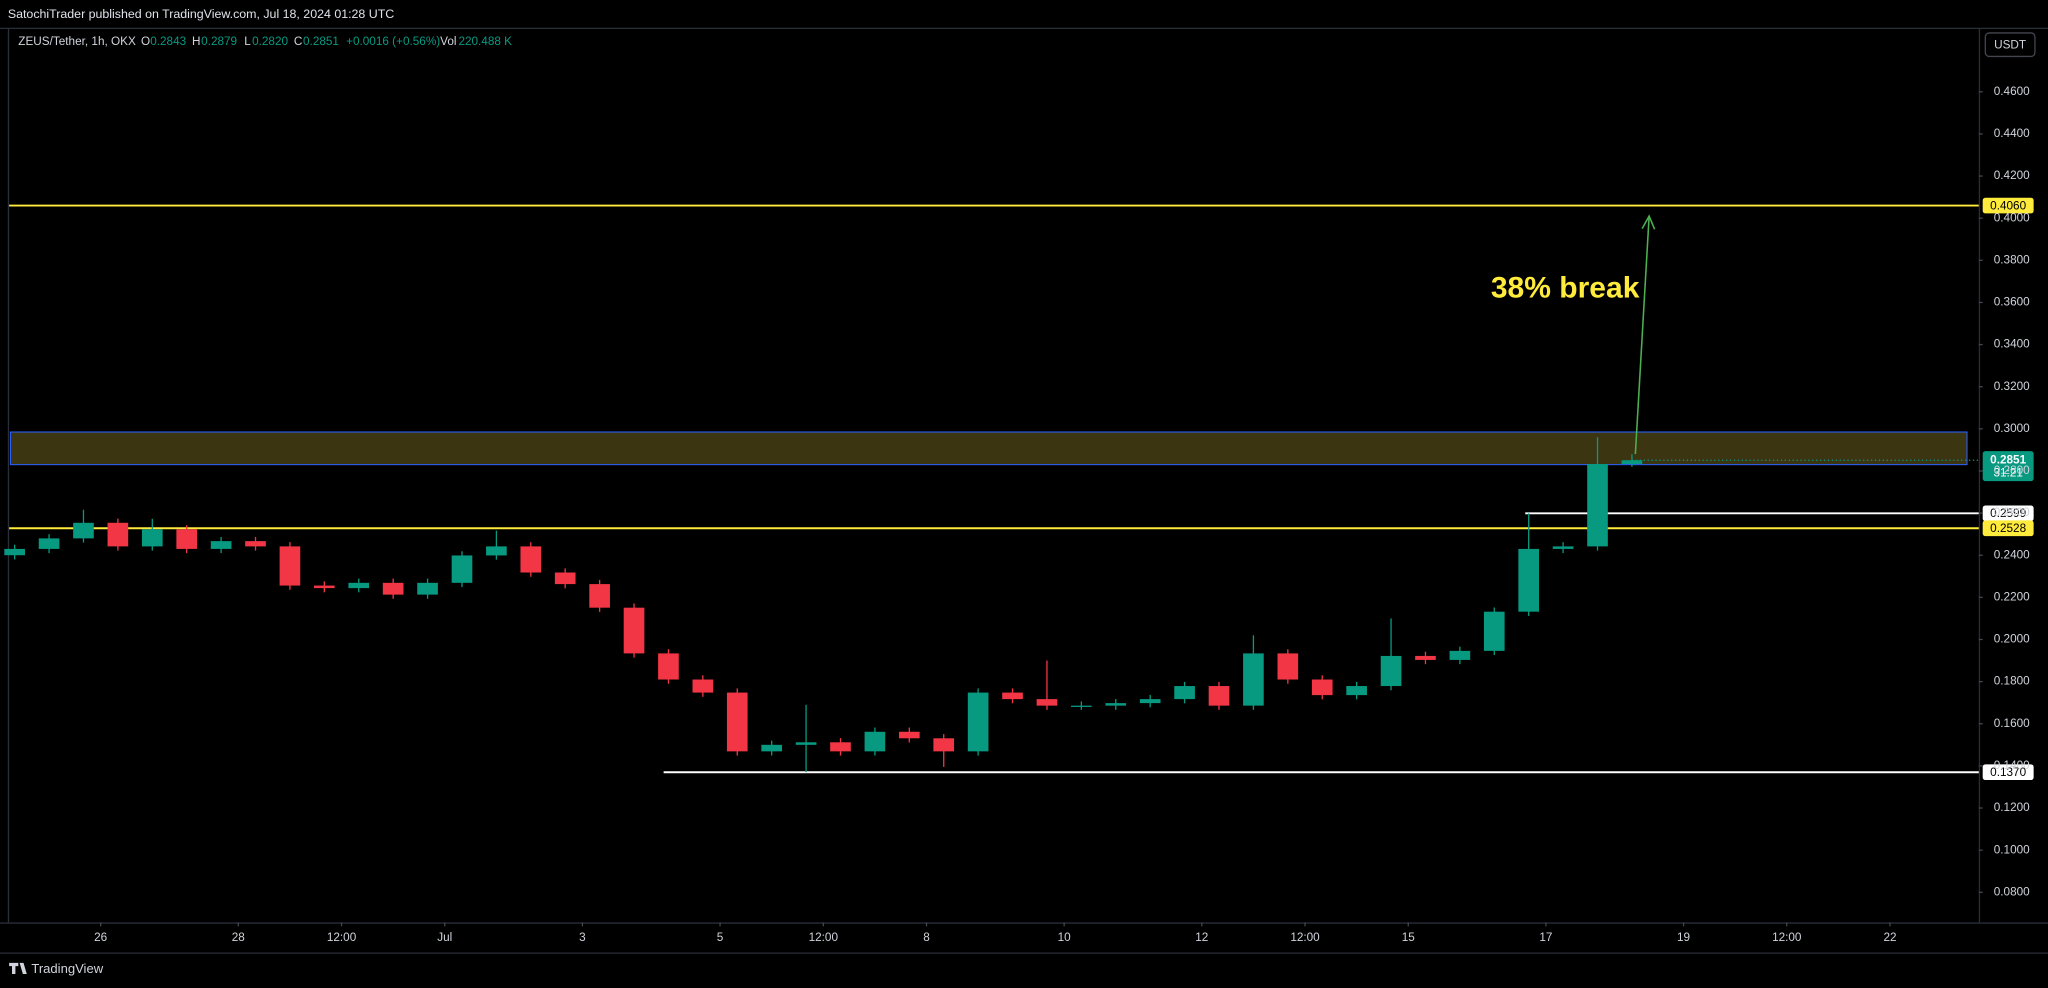  What do you see at coordinates (2008, 459) in the screenshot?
I see `last-price-label: 0.2851` at bounding box center [2008, 459].